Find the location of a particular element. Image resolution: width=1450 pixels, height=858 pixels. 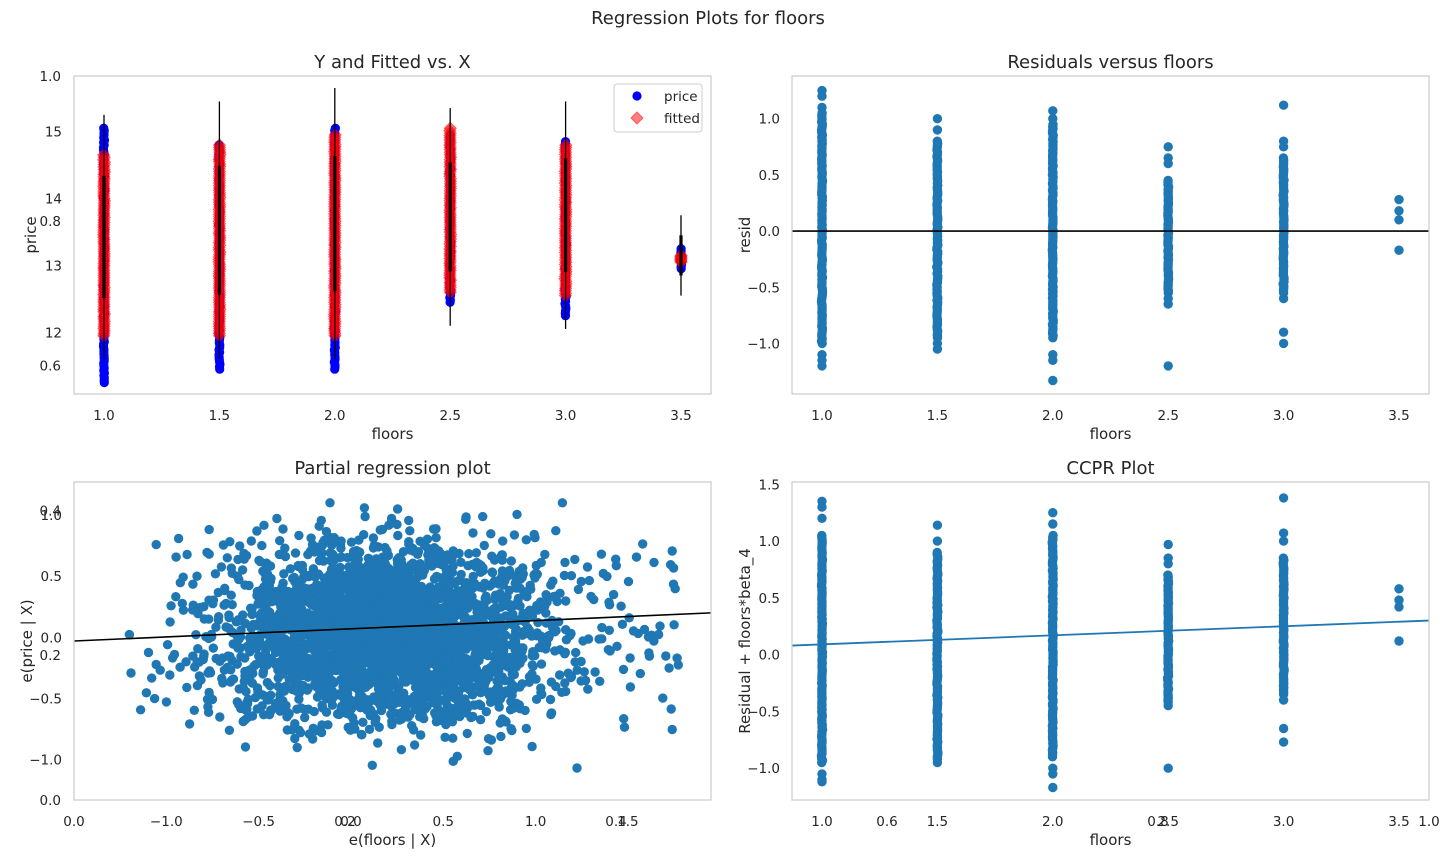

bg-ytick-label: 1.0 is located at coordinates (50, 77).